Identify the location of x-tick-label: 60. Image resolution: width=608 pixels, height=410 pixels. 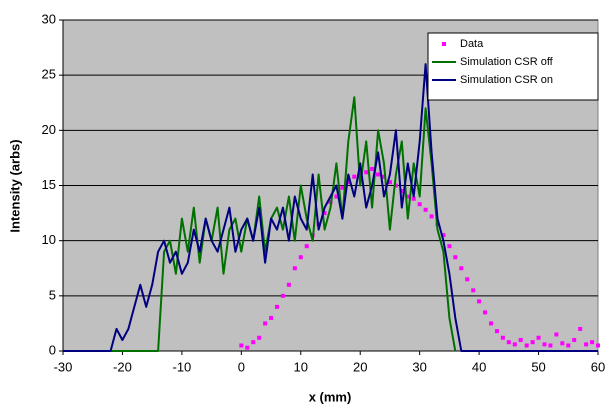
(598, 366).